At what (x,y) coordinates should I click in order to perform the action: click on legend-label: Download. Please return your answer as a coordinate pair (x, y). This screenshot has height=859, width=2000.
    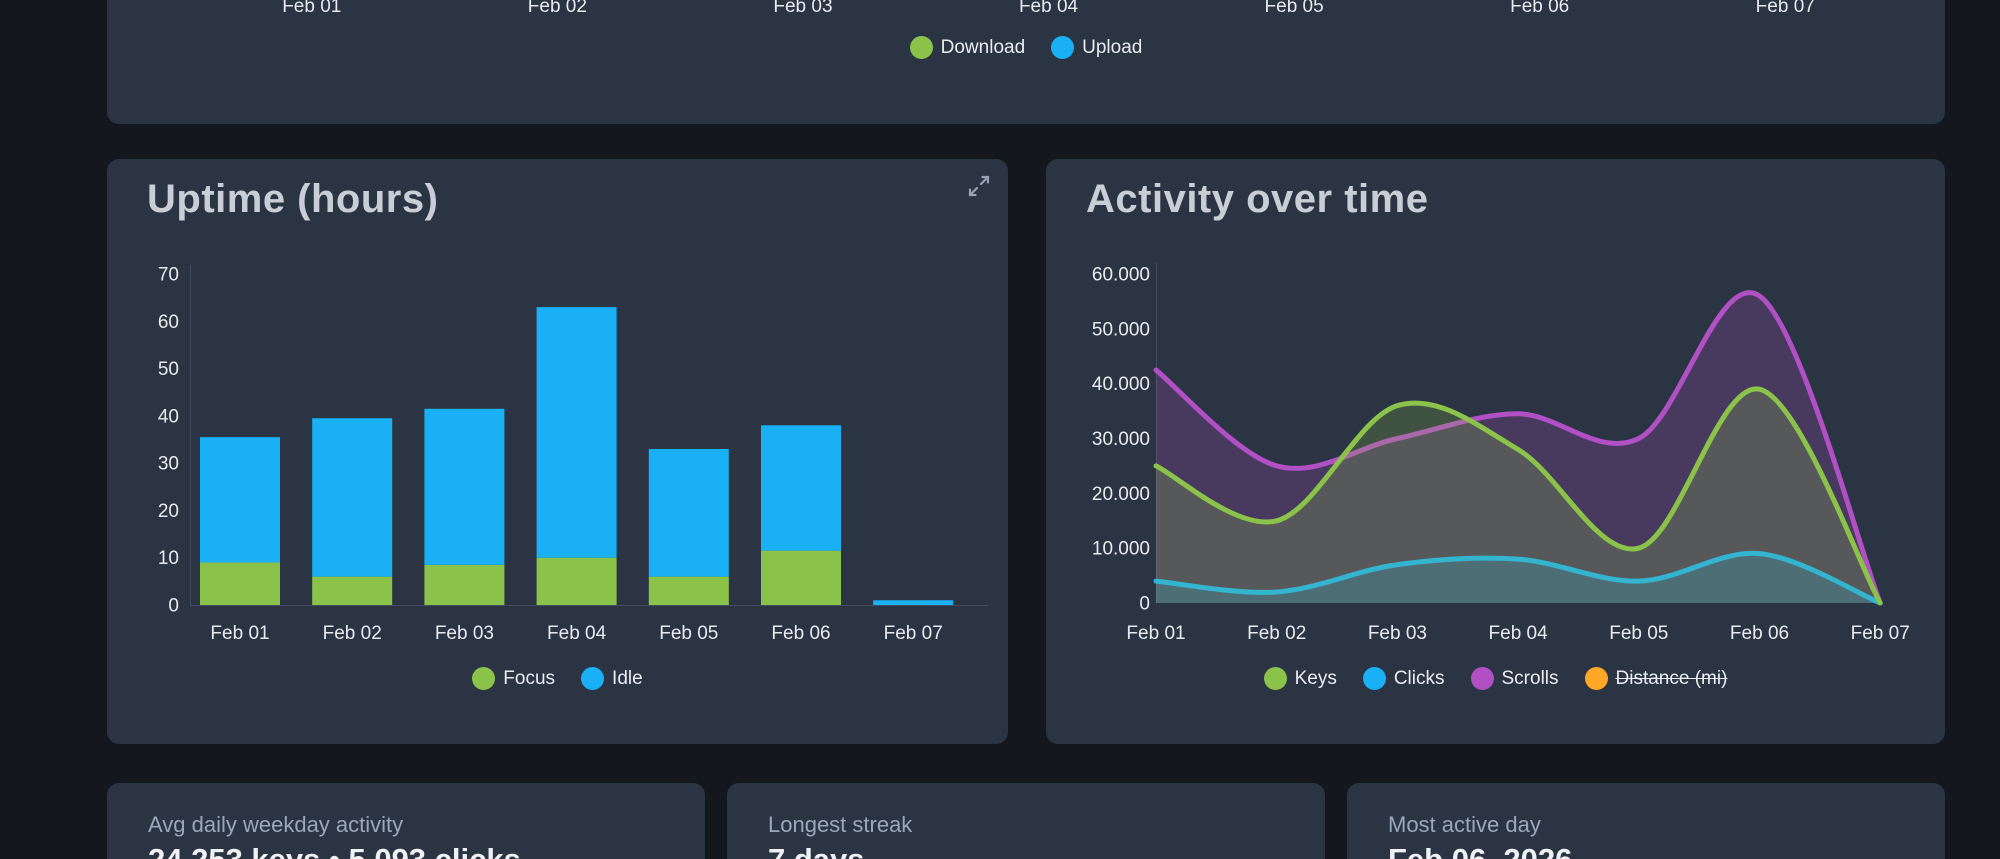
    Looking at the image, I should click on (983, 47).